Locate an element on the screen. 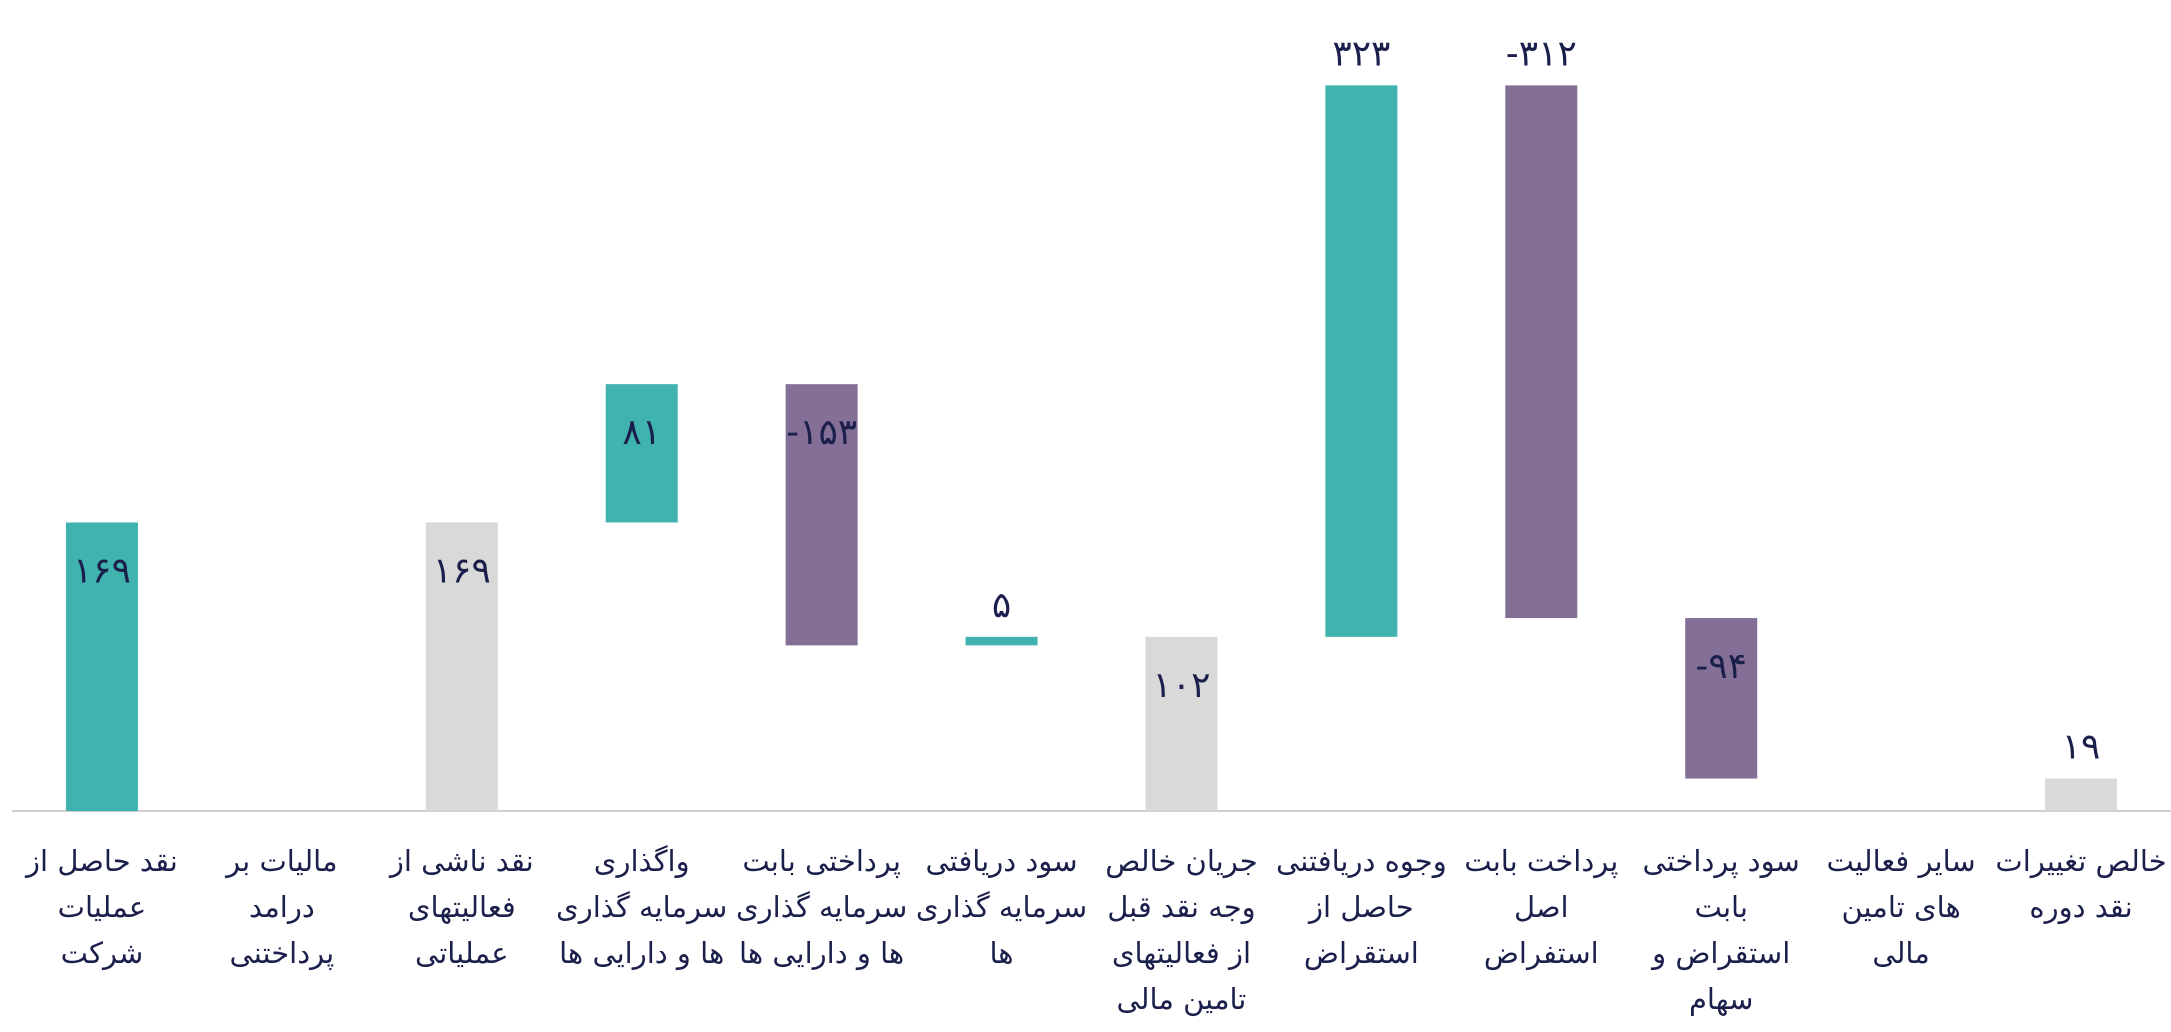  data-label: -۳۱۲ is located at coordinates (1541, 53).